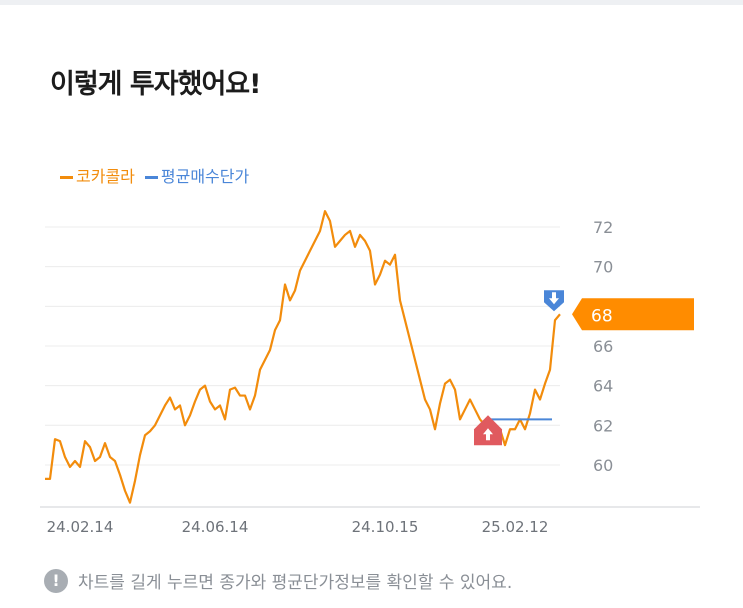  Describe the element at coordinates (278, 580) in the screenshot. I see `hint-note: ! 차트를 길게 누르면 종가와 평균단가정보를 확인할 수 있어요.` at that location.